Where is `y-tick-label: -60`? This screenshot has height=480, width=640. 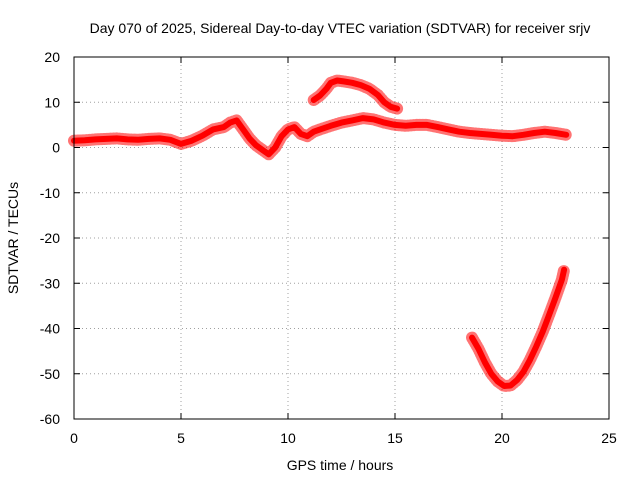 y-tick-label: -60 is located at coordinates (50, 419).